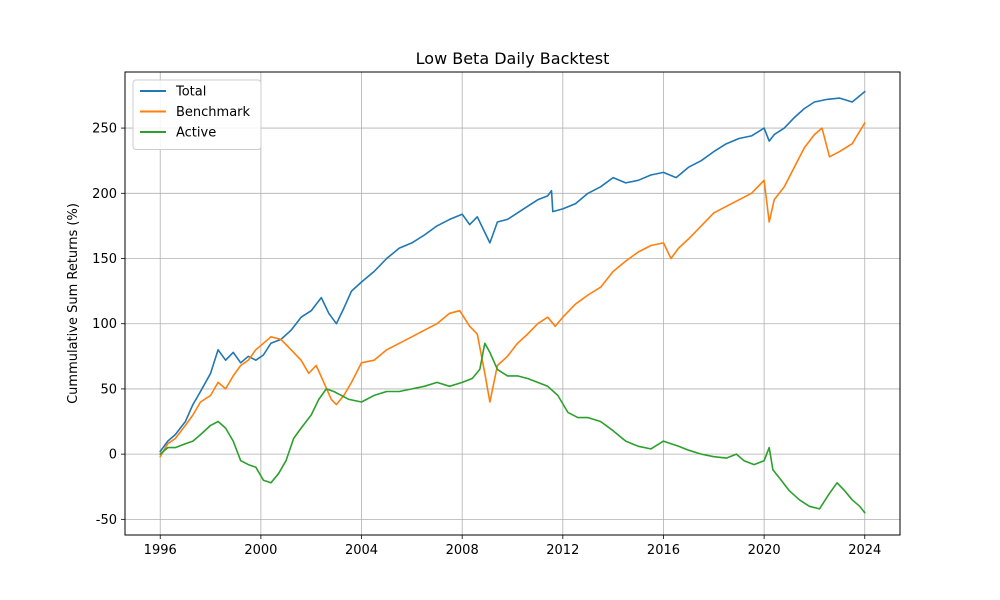 The image size is (1000, 600). What do you see at coordinates (104, 259) in the screenshot?
I see `y-tick-label: 150` at bounding box center [104, 259].